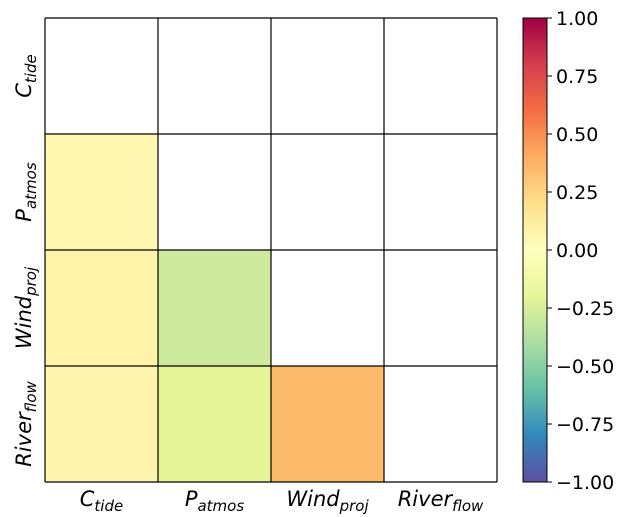 The width and height of the screenshot is (634, 517). What do you see at coordinates (26, 75) in the screenshot?
I see `y-tick-label: Ctide` at bounding box center [26, 75].